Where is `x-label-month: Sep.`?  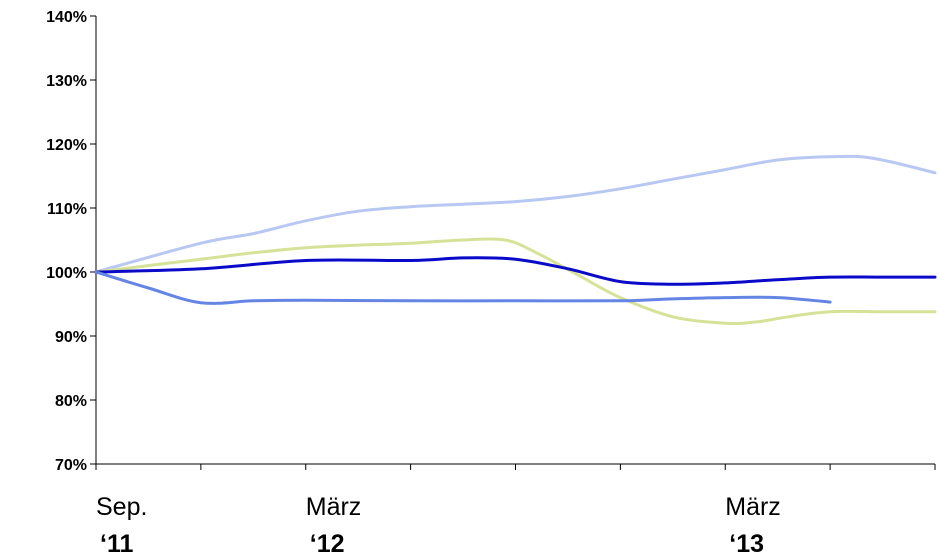
x-label-month: Sep. is located at coordinates (121, 507).